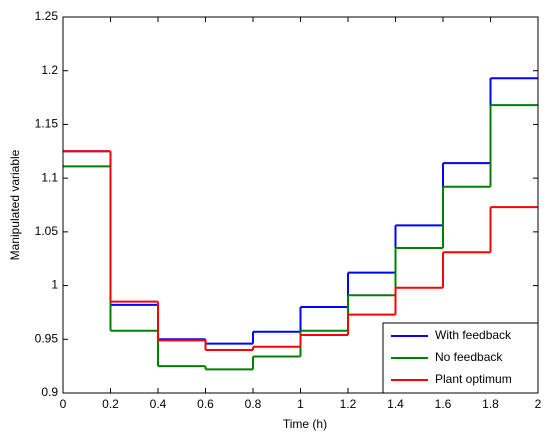 This screenshot has height=440, width=550. I want to click on y-tick-label: 1.25, so click(47, 16).